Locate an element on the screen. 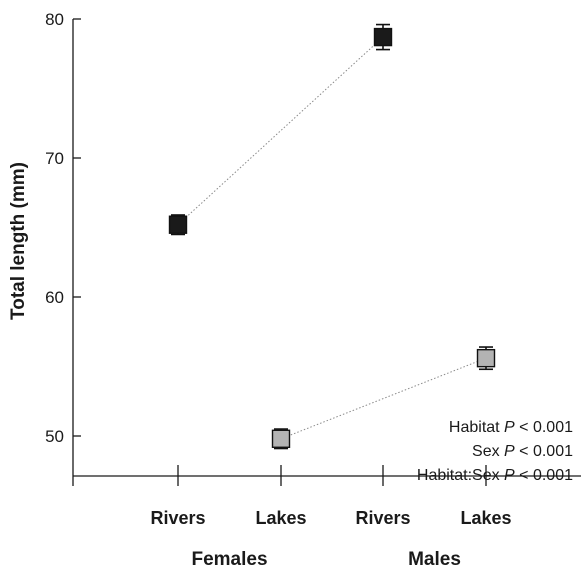 The width and height of the screenshot is (581, 572). annotation-1: Sex P < 0.001 is located at coordinates (522, 451).